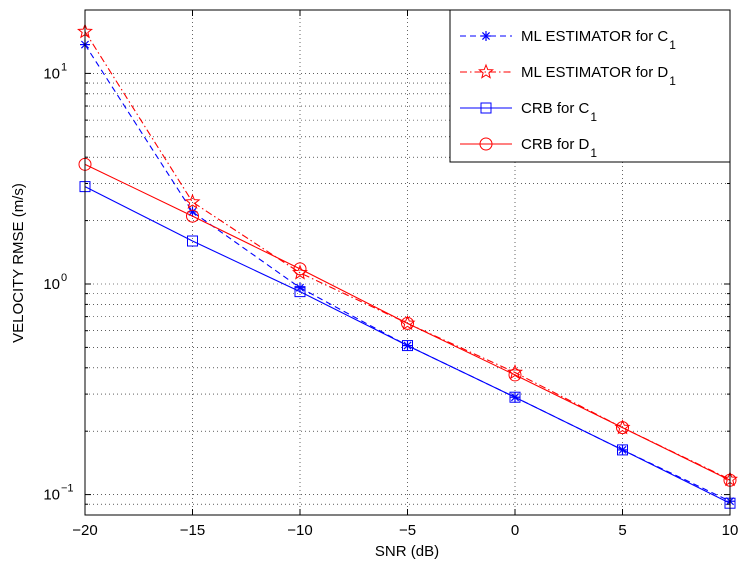  Describe the element at coordinates (622, 530) in the screenshot. I see `x-tick-label: 5` at that location.